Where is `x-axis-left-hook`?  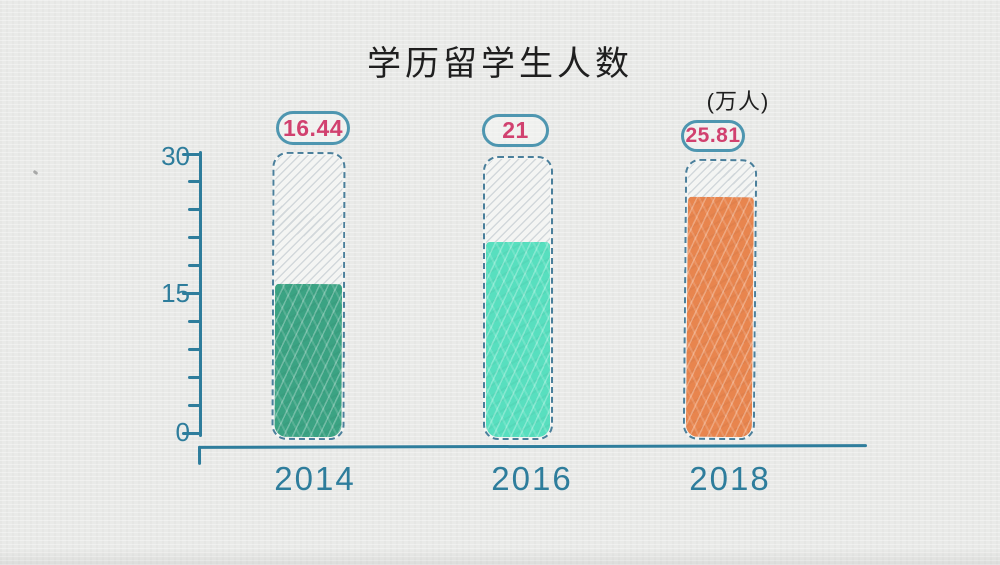
x-axis-left-hook is located at coordinates (199, 455).